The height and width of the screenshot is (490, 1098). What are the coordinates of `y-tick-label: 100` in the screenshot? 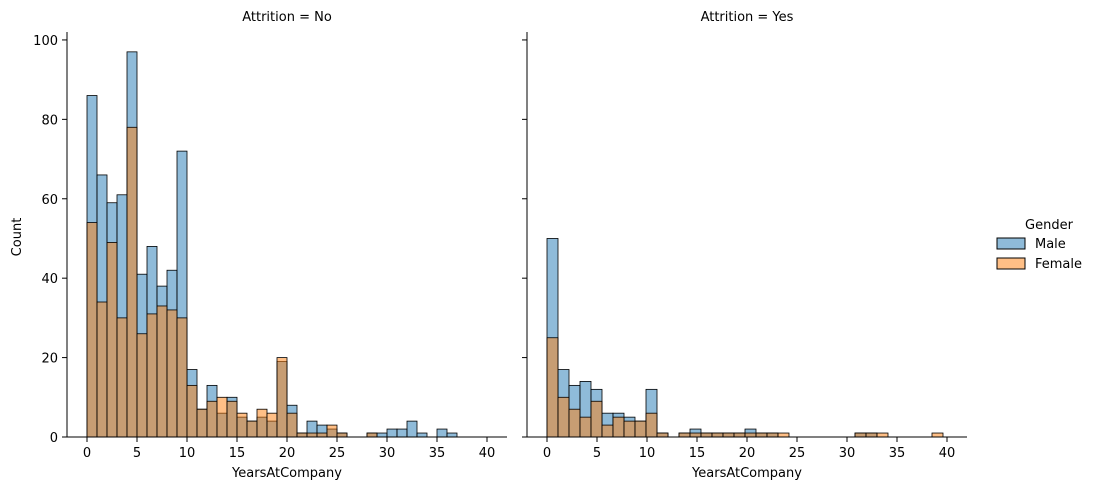 It's located at (45, 41).